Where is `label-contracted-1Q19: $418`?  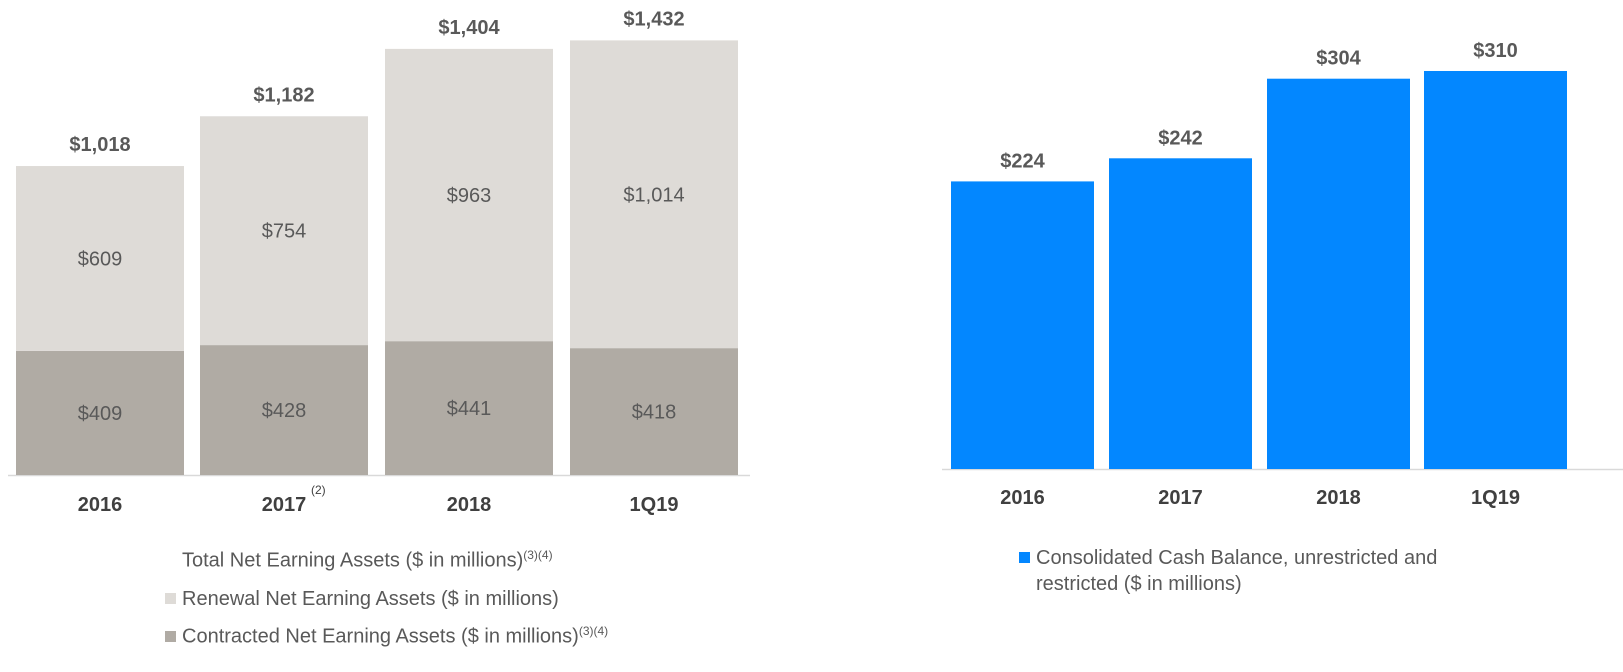
label-contracted-1Q19: $418 is located at coordinates (654, 413).